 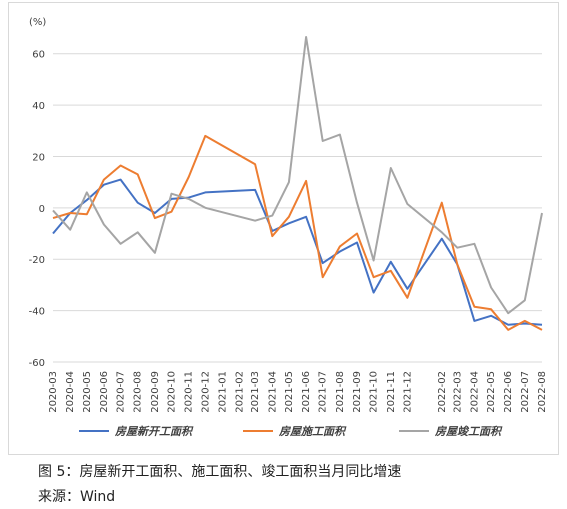 What do you see at coordinates (220, 472) in the screenshot?
I see `figure-caption: 图 5：房屋新开工面积、施工面积、竣工面积当月同比增速` at bounding box center [220, 472].